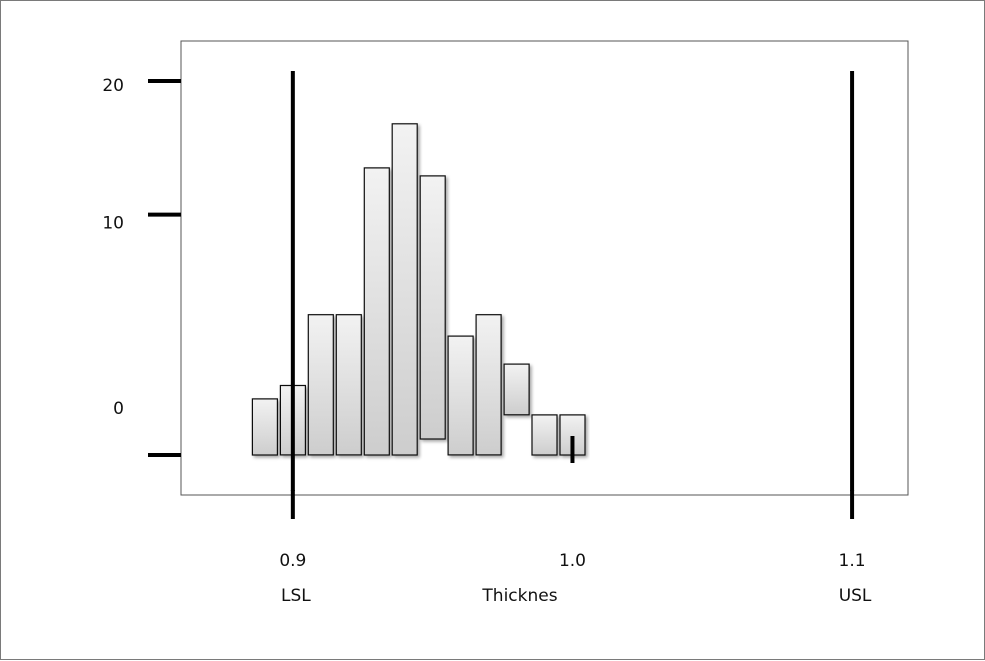 The width and height of the screenshot is (985, 661). Describe the element at coordinates (519, 596) in the screenshot. I see `x-axis-label: Thicknes` at that location.